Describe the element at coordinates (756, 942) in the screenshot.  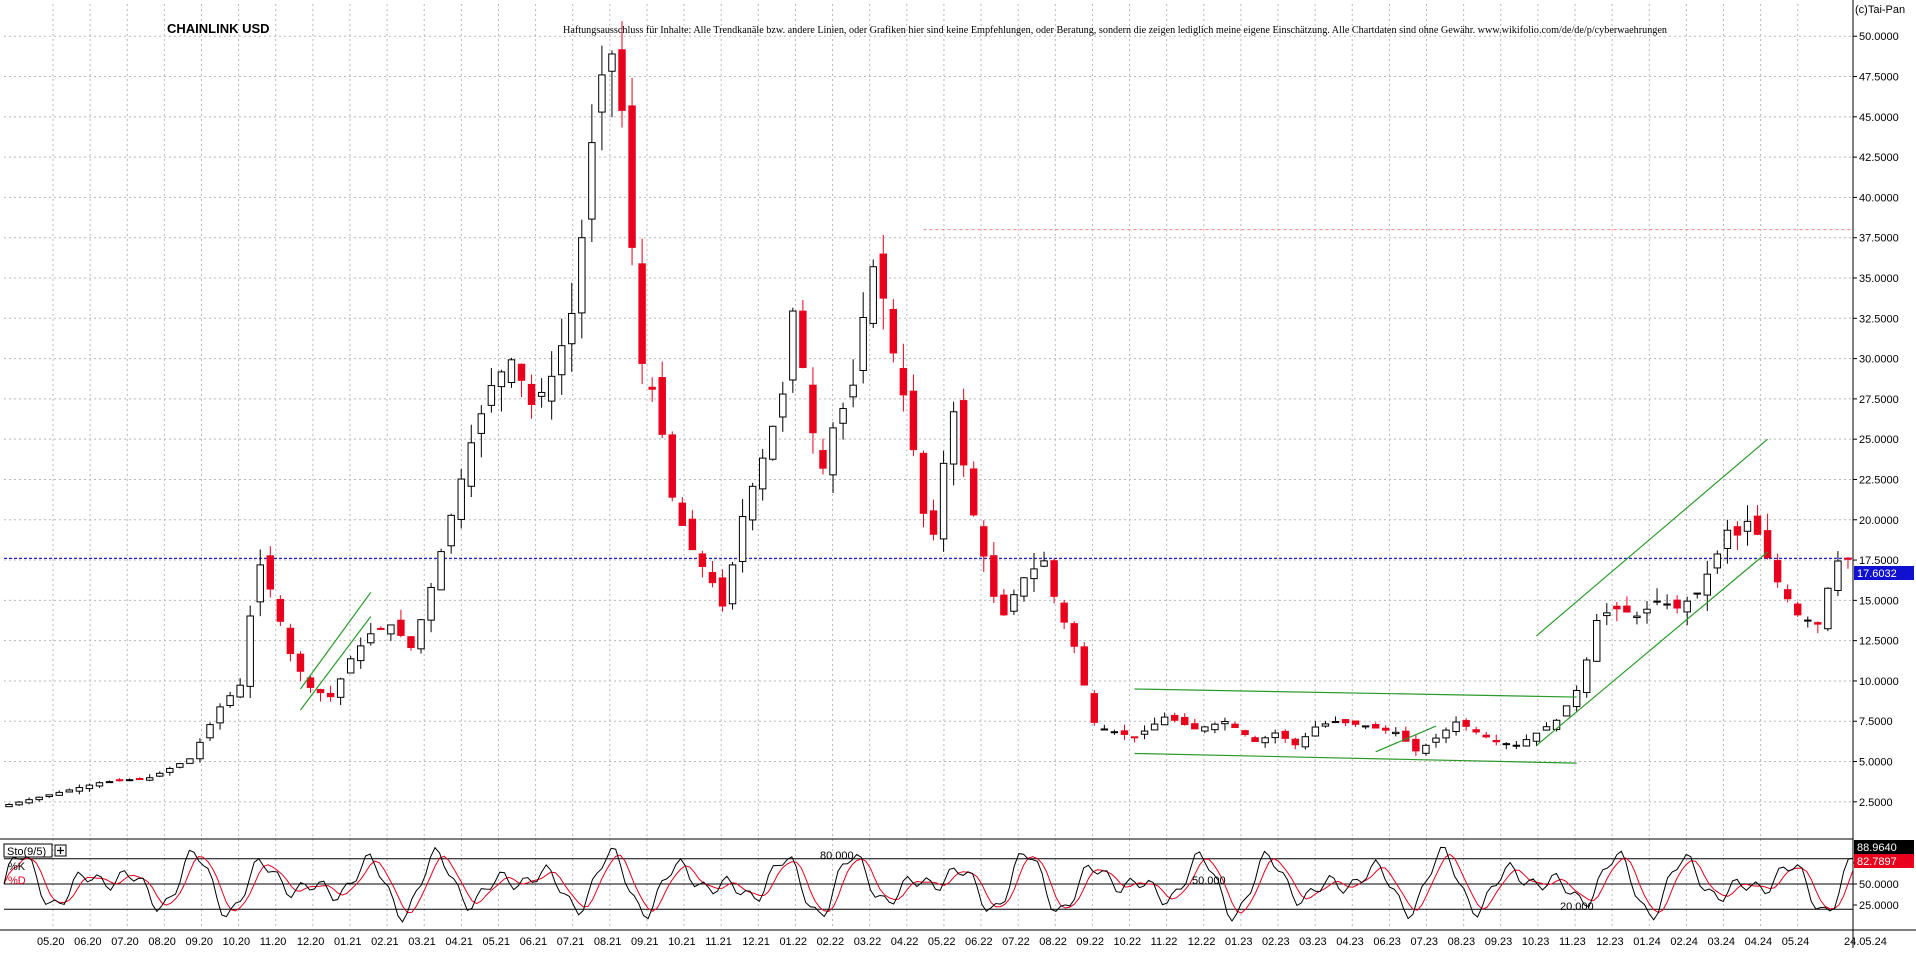
I see `time-tick-label: 12.21` at that location.